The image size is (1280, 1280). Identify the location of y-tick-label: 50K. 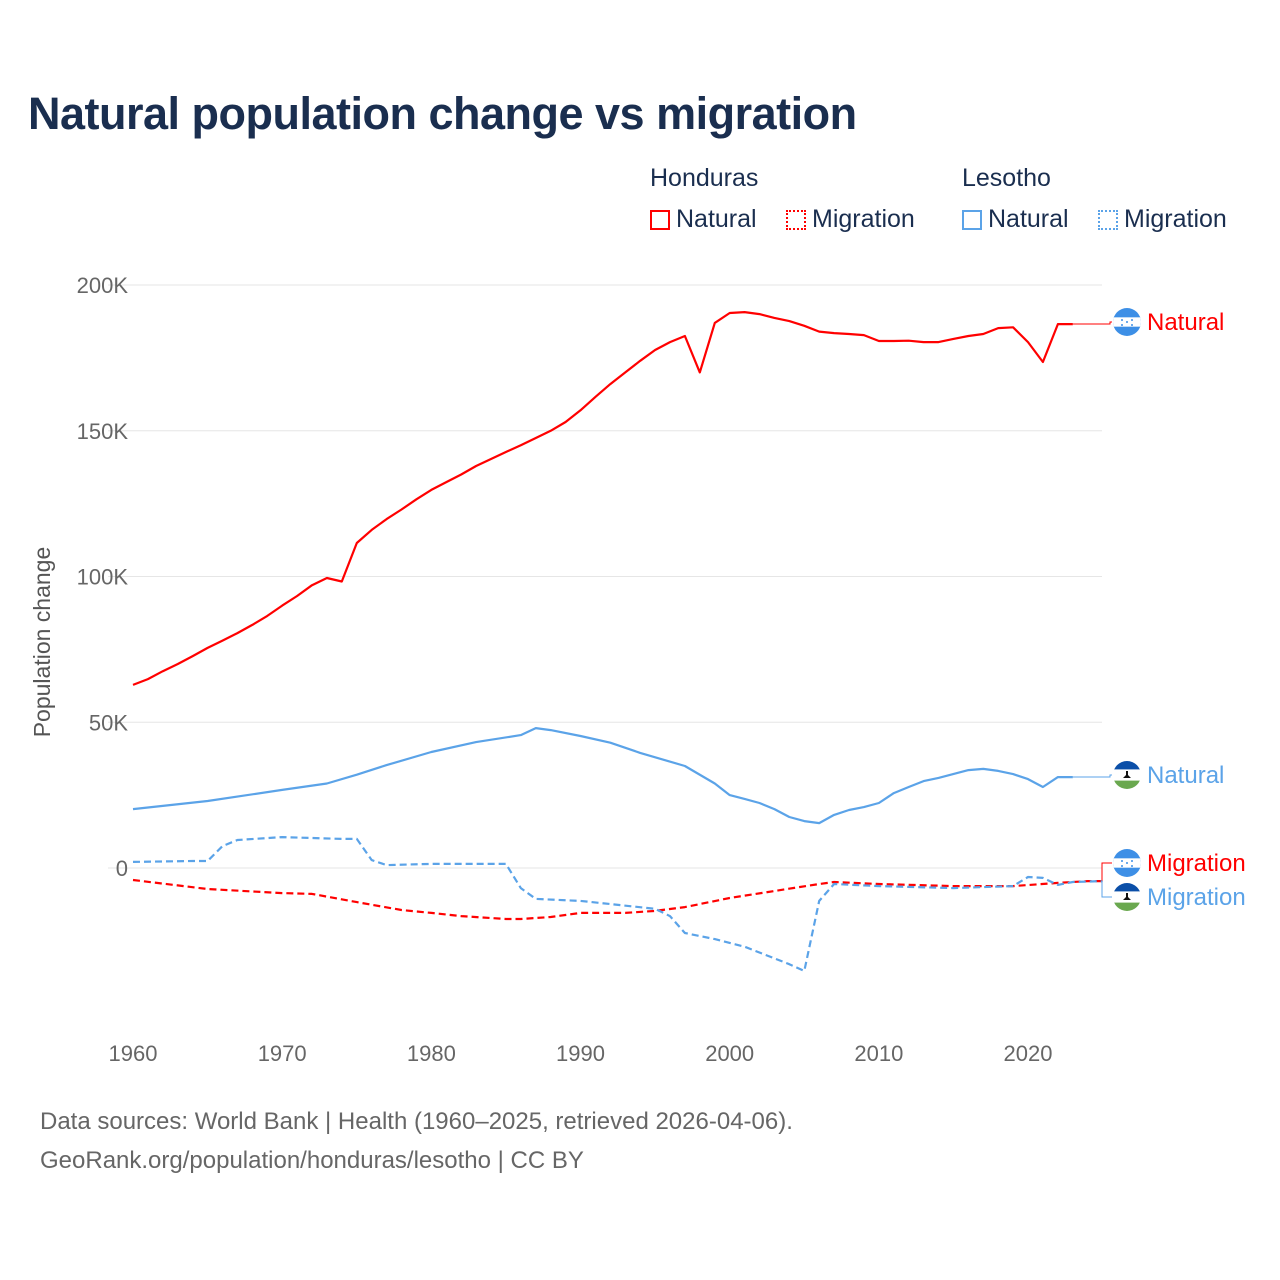
(108, 722).